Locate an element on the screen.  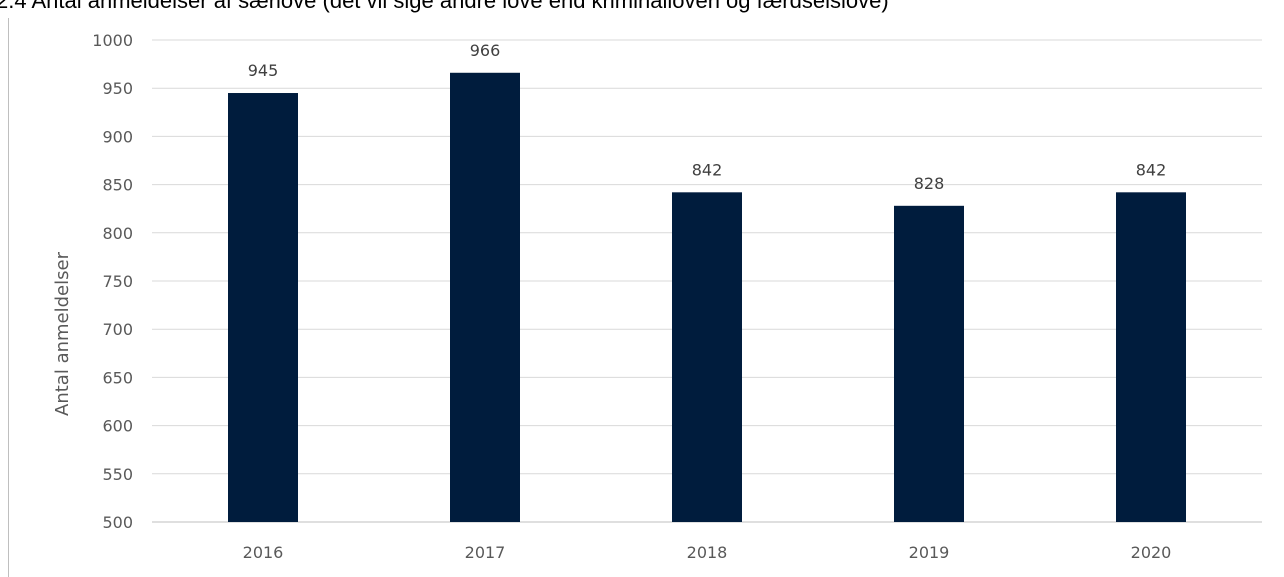
data-label-2019: 828 is located at coordinates (929, 183).